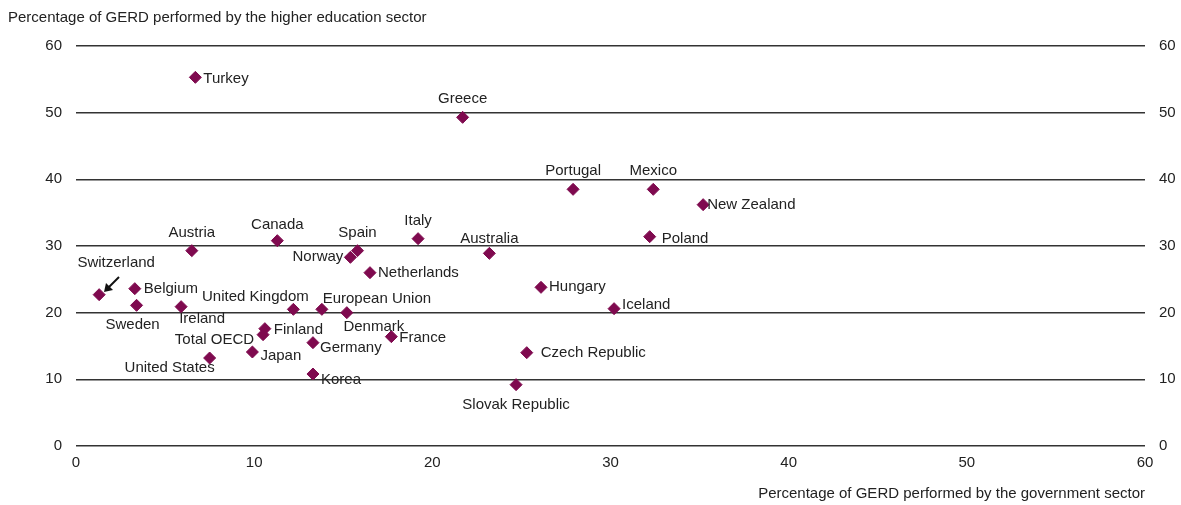 This screenshot has height=505, width=1181. What do you see at coordinates (318, 256) in the screenshot?
I see `annotation: Norway` at bounding box center [318, 256].